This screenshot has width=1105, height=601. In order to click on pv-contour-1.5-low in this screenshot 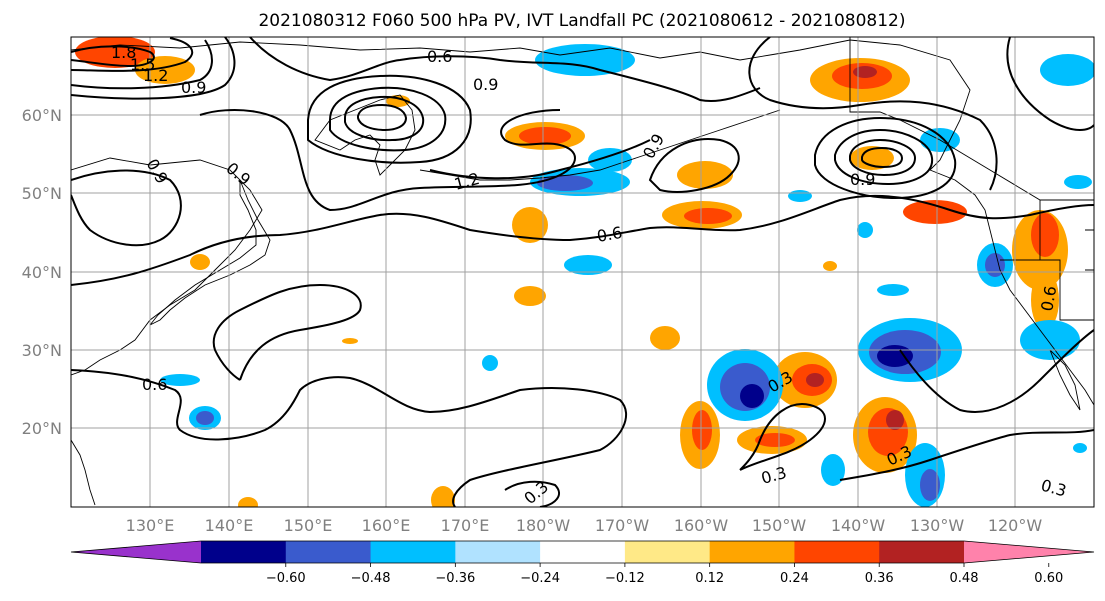, I will do `click(384, 118)`.